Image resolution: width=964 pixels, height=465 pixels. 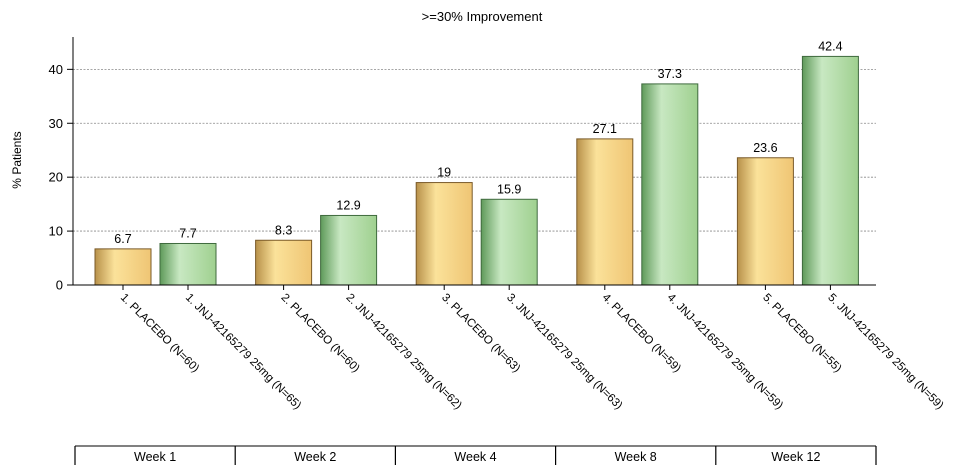 What do you see at coordinates (56, 123) in the screenshot?
I see `y-tick-label: 30` at bounding box center [56, 123].